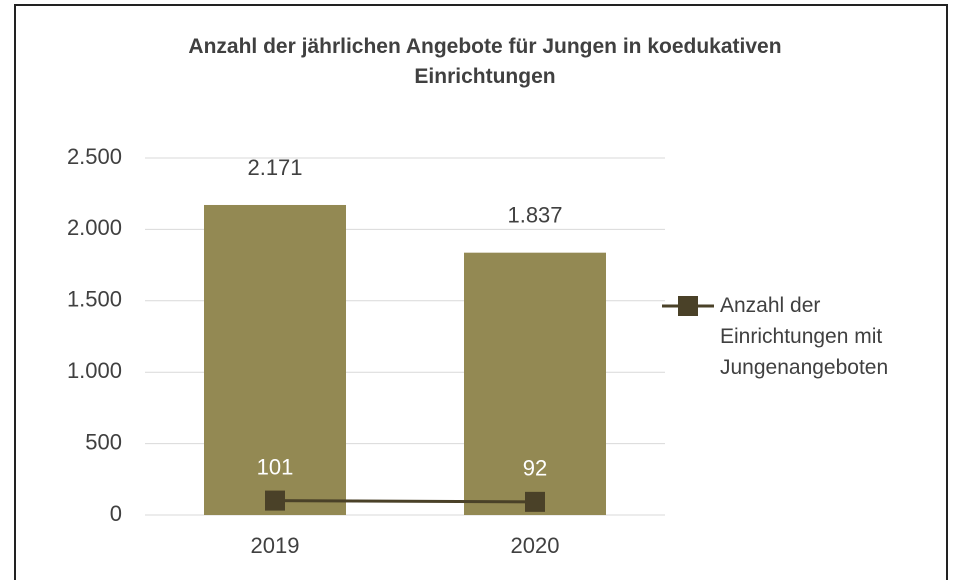 This screenshot has height=580, width=956. Describe the element at coordinates (94, 156) in the screenshot. I see `y-tick-label: 2.500` at that location.